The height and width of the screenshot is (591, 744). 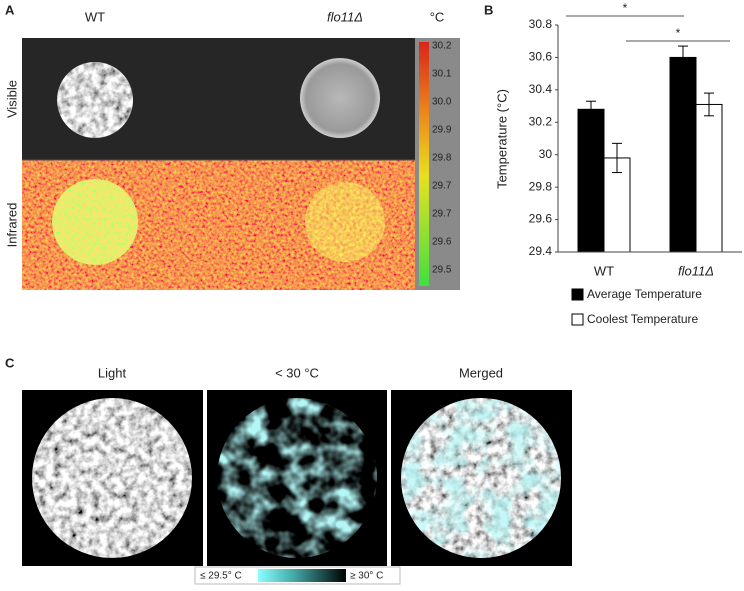 What do you see at coordinates (345, 16) in the screenshot?
I see `column-label: flo11Δ` at bounding box center [345, 16].